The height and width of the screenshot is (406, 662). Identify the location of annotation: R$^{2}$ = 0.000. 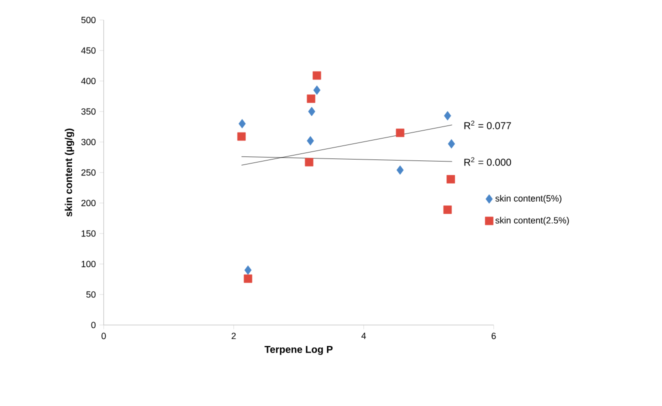
(488, 161).